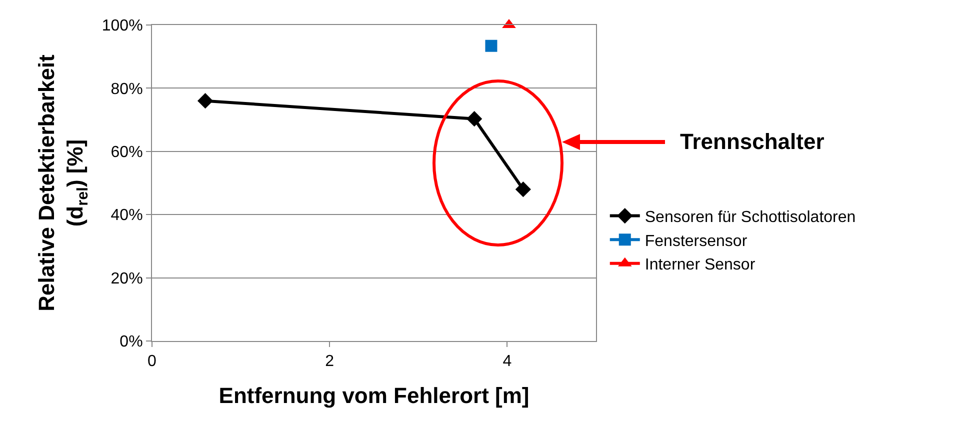 The image size is (969, 426). Describe the element at coordinates (752, 141) in the screenshot. I see `text: Trennschalter` at that location.